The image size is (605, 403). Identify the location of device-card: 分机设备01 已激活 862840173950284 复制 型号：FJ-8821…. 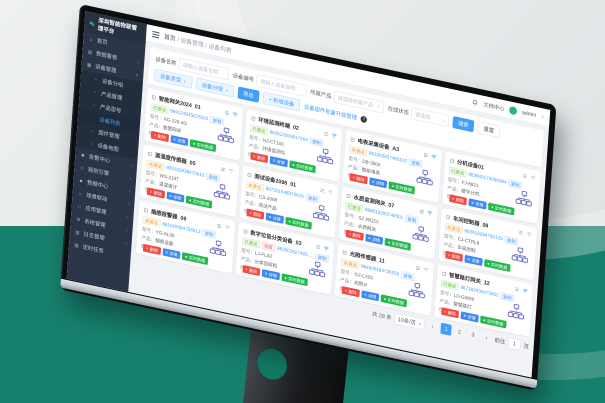
(491, 187).